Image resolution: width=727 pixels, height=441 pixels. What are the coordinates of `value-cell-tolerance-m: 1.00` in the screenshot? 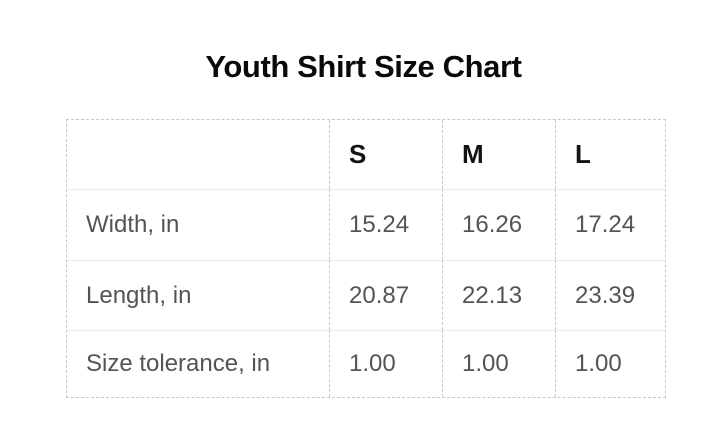 It's located at (498, 363).